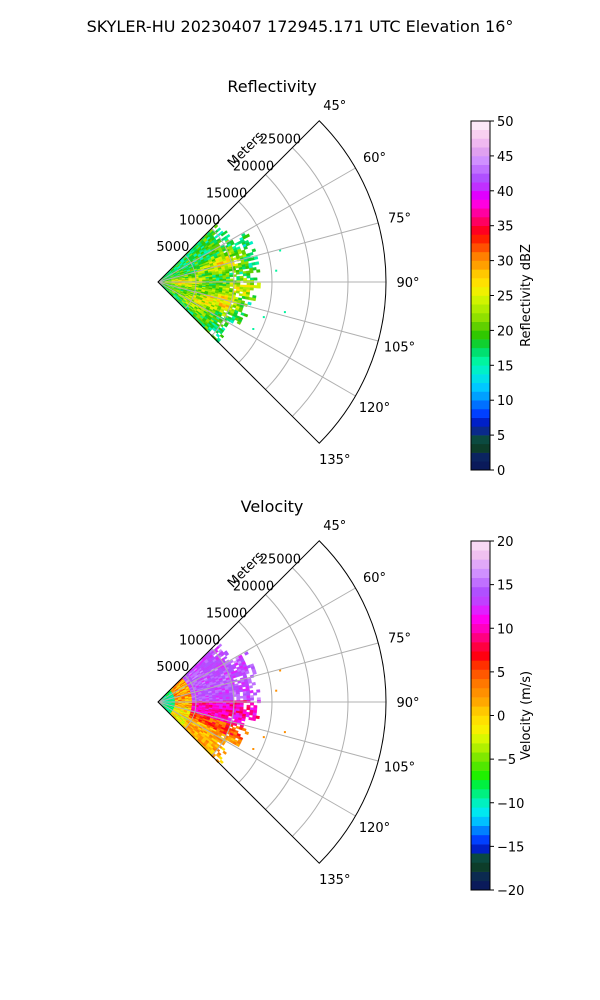 The height and width of the screenshot is (1000, 600). I want to click on angle-tick-label: 90°, so click(407, 283).